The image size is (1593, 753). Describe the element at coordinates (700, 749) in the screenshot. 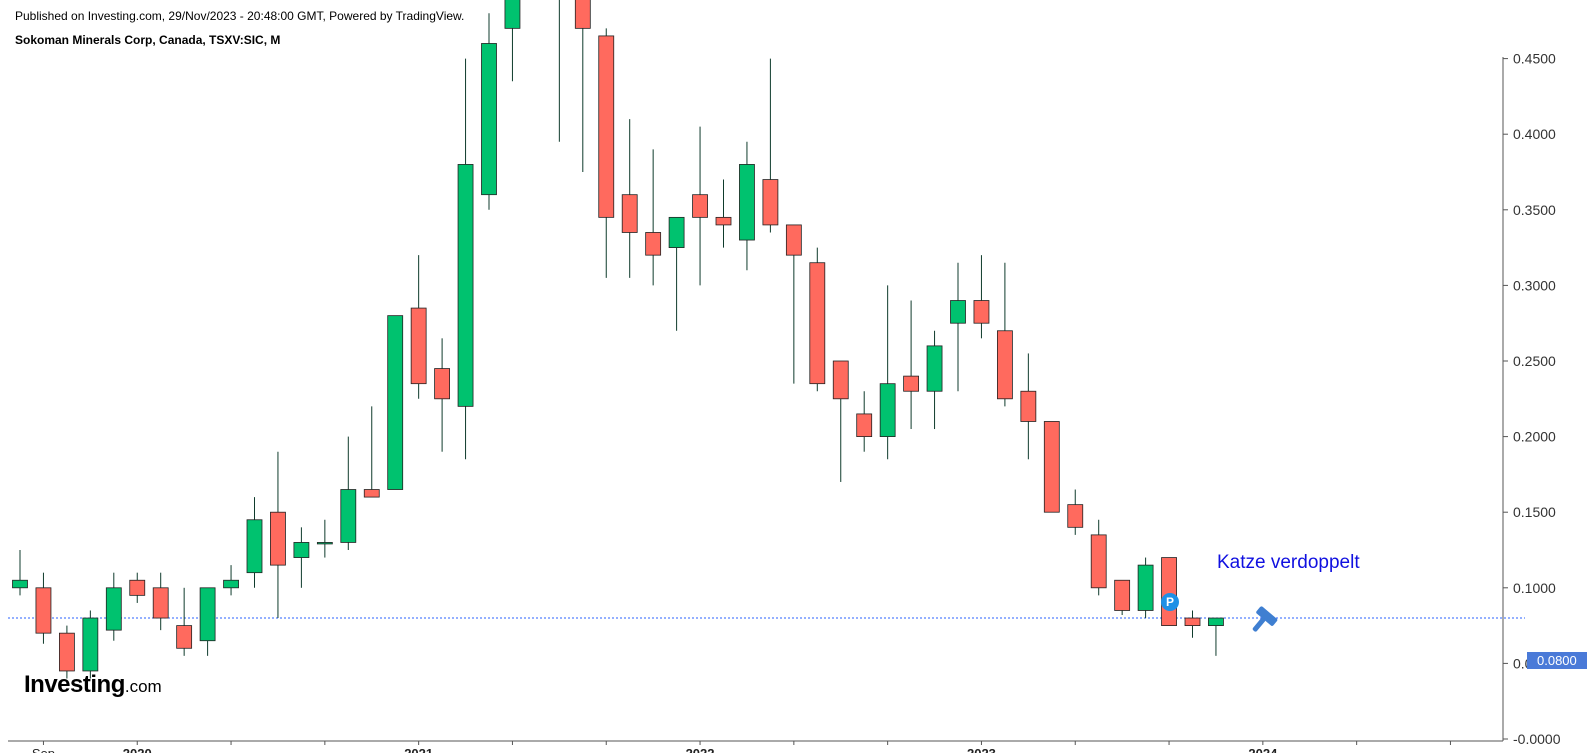

I see `x-tick-label: 2022` at that location.